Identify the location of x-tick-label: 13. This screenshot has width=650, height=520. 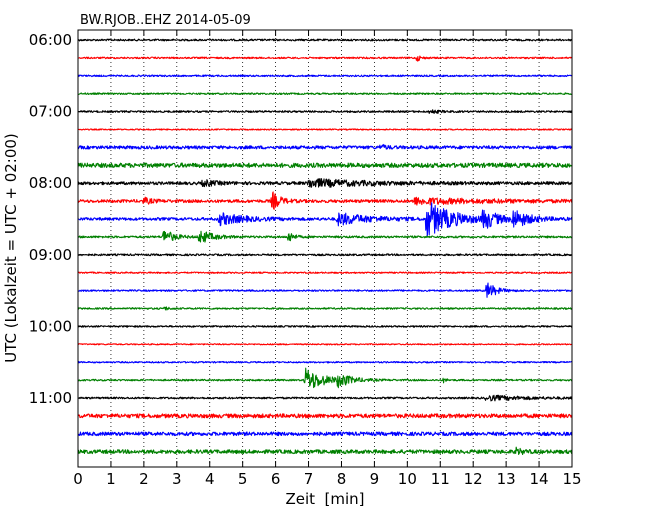
(506, 479).